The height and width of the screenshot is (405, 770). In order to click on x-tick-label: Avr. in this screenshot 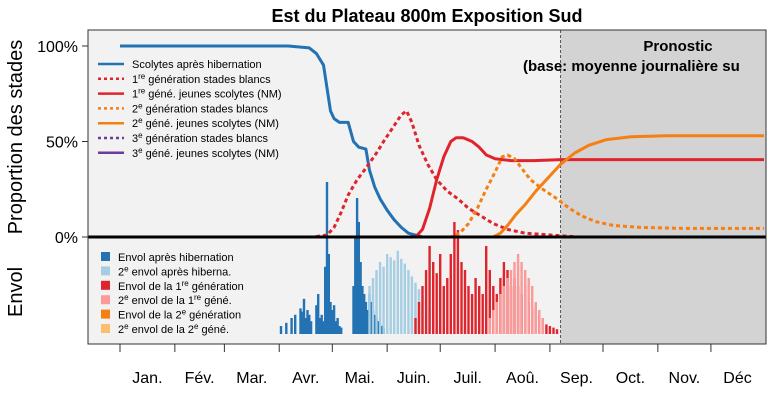, I will do `click(305, 378)`.